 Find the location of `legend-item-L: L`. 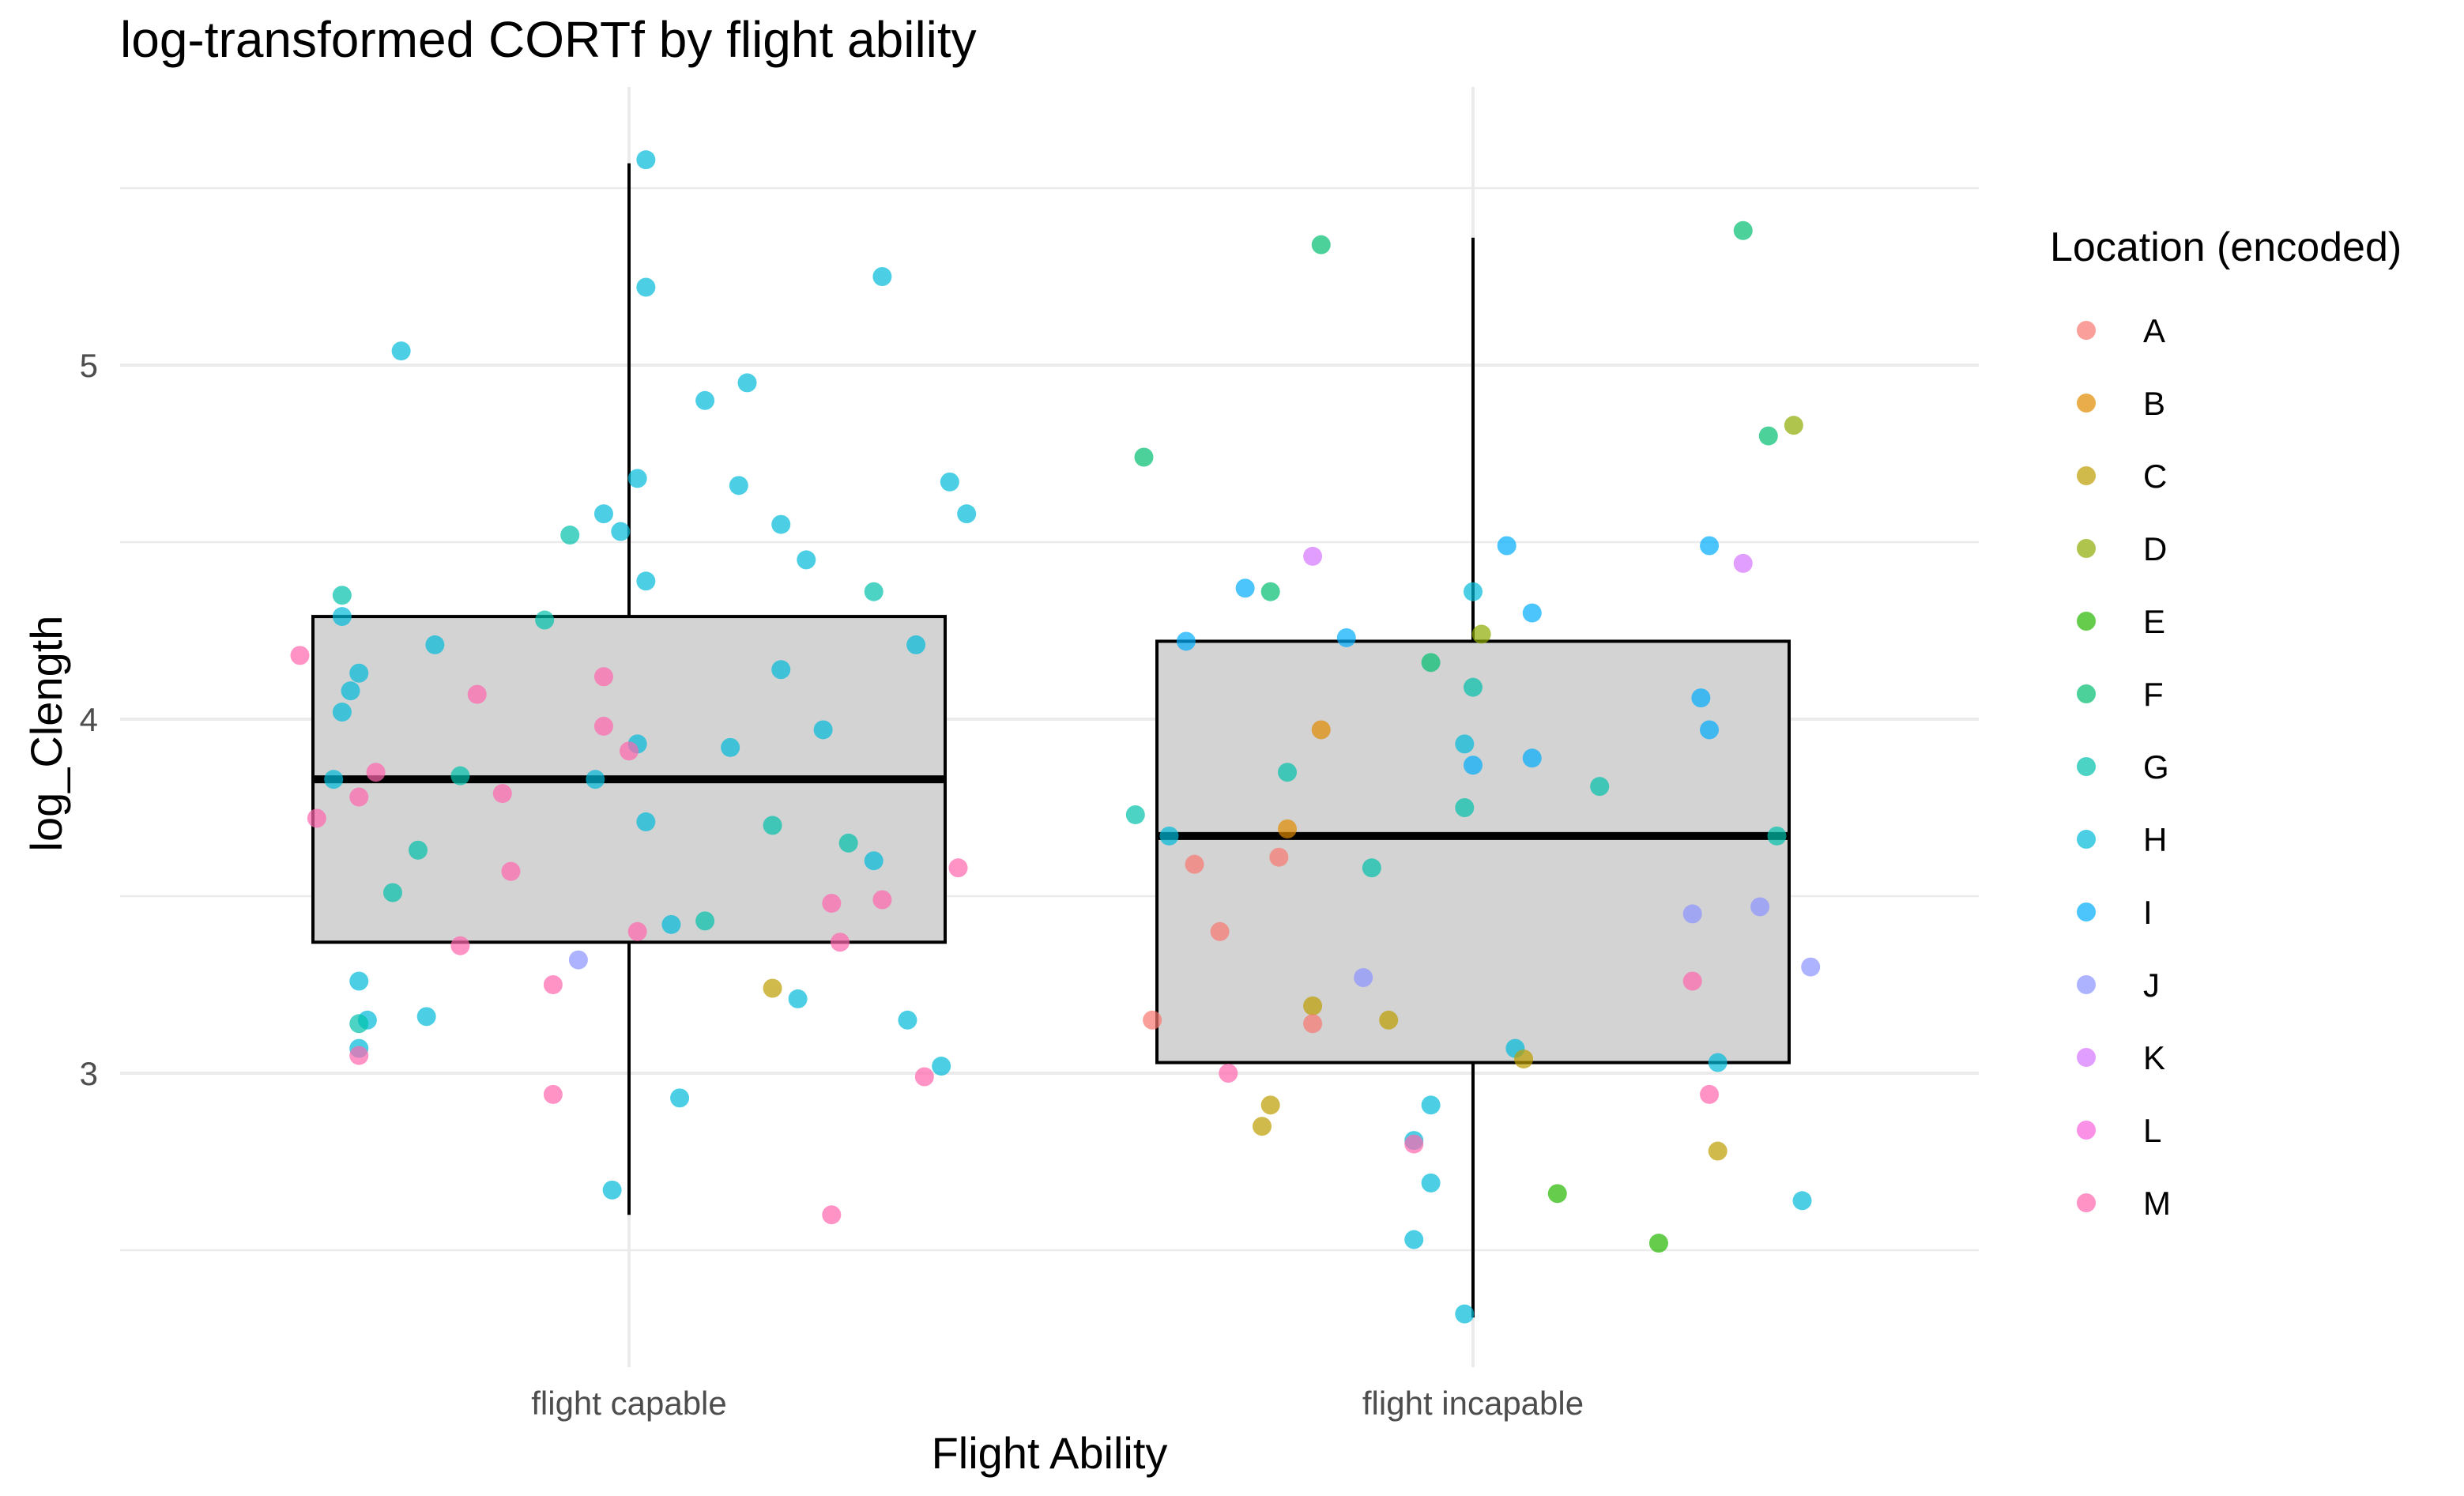

legend-item-L: L is located at coordinates (2119, 1130).